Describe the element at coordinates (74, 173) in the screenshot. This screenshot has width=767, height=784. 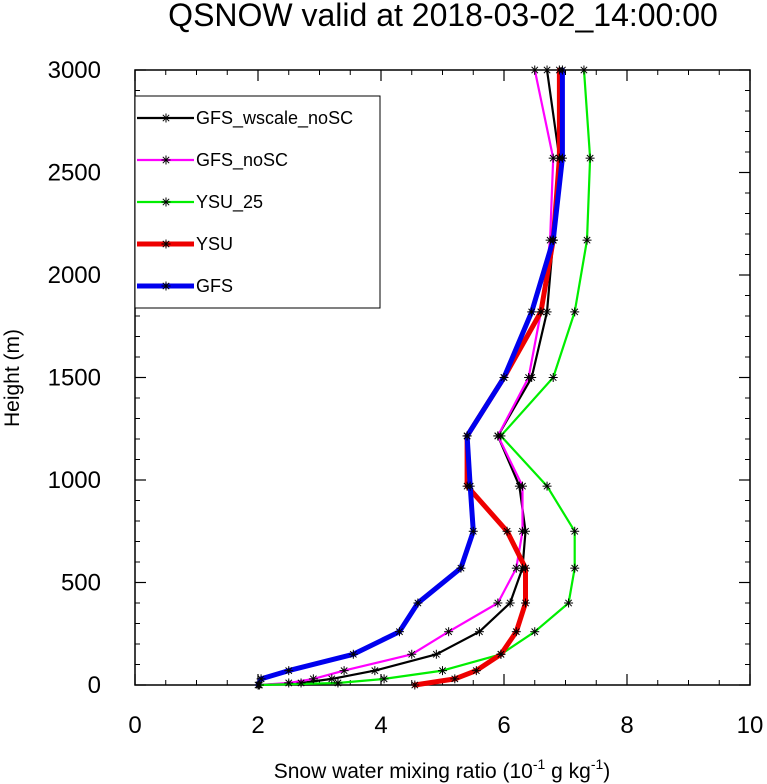
I see `y-tick-label: 2500` at that location.